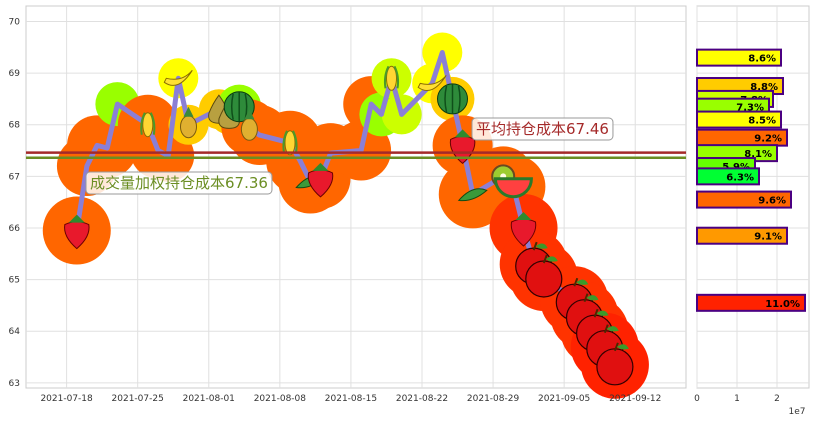 The image size is (813, 426). What do you see at coordinates (66, 399) in the screenshot?
I see `x-tick-label: 2021-07-18` at bounding box center [66, 399].